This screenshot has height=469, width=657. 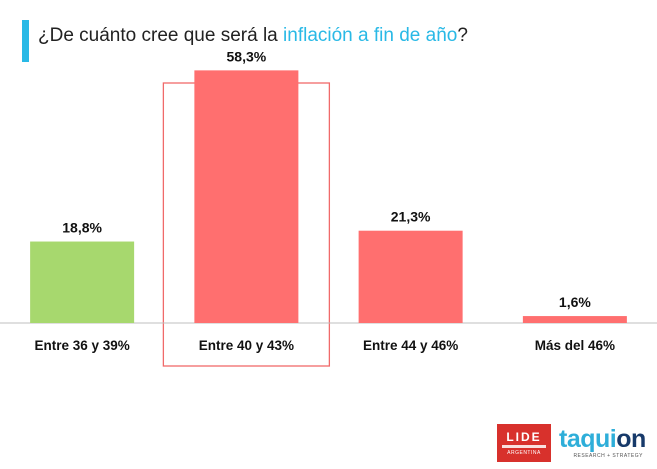 What do you see at coordinates (462, 35) in the screenshot?
I see `title-question-mark: ?` at bounding box center [462, 35].